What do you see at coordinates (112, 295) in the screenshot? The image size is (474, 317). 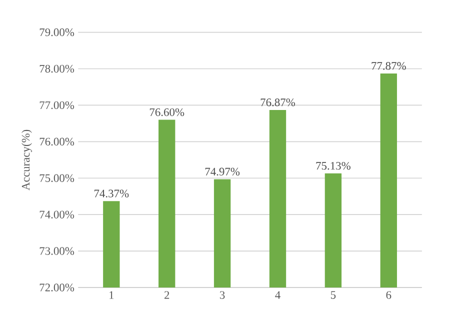 I see `x-tick-label: 1` at bounding box center [112, 295].